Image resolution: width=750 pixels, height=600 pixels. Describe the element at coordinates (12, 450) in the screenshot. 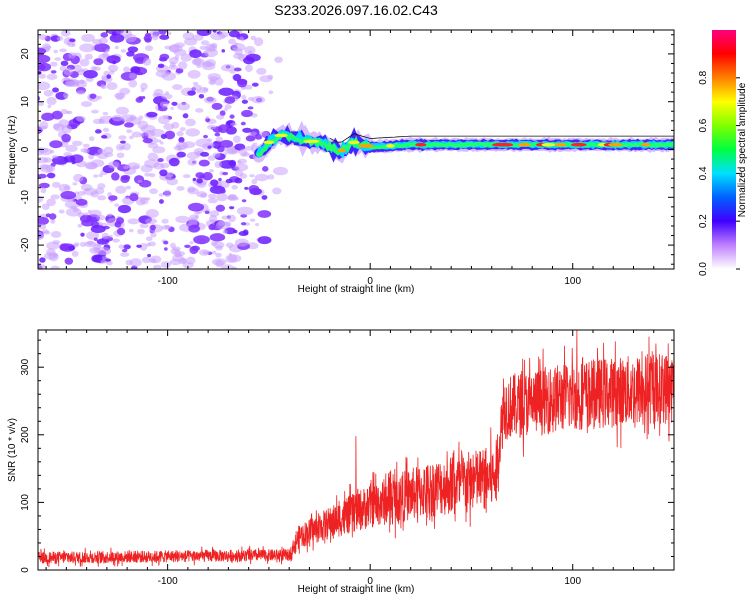

I see `snr-y-label: SNR (10 * v/v)` at that location.